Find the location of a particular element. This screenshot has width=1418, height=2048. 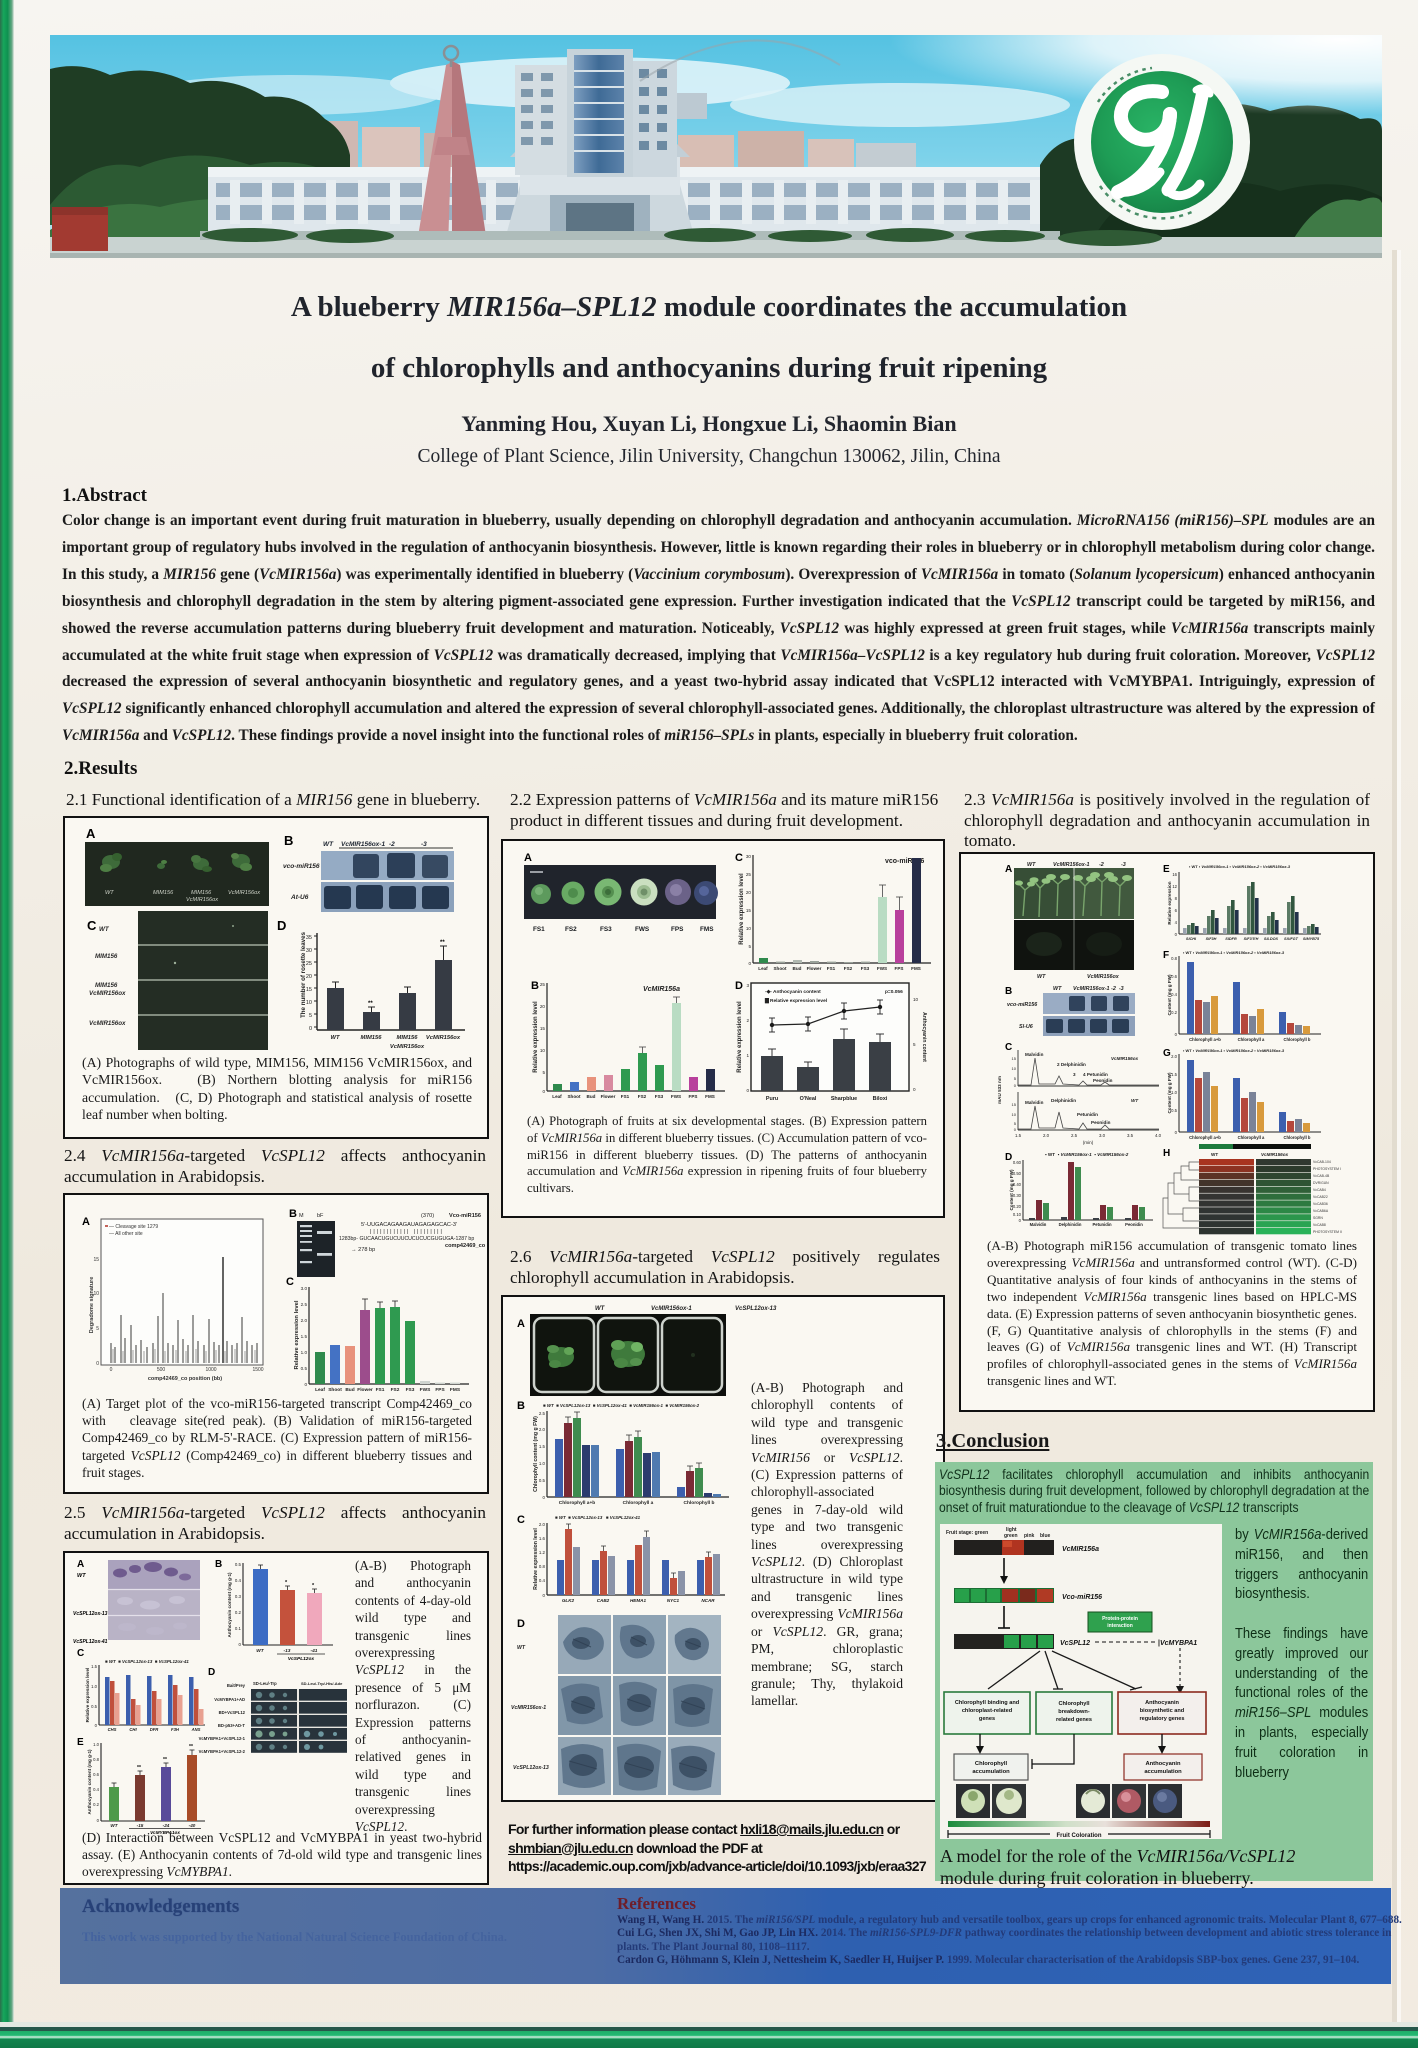

svg-text: -40 is located at coordinates (192, 1825).